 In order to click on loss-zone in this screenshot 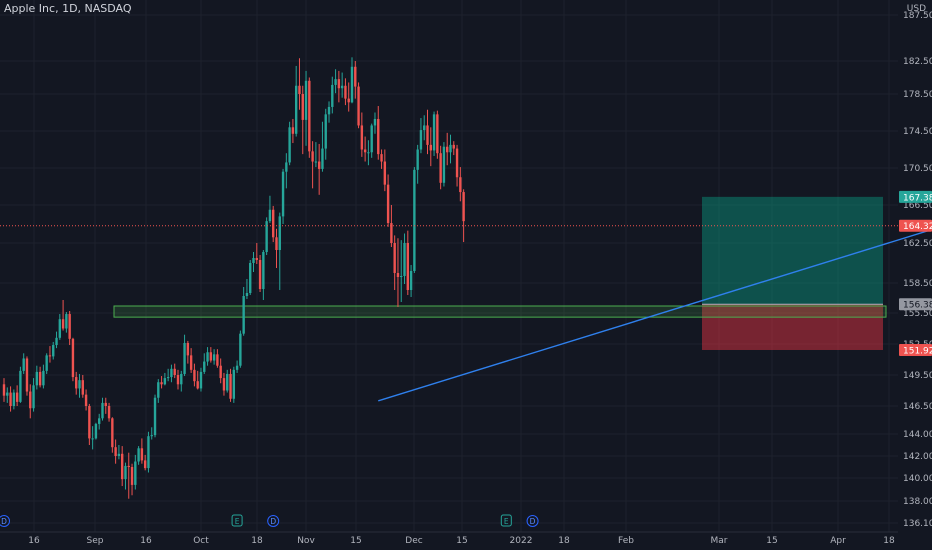, I will do `click(792, 327)`.